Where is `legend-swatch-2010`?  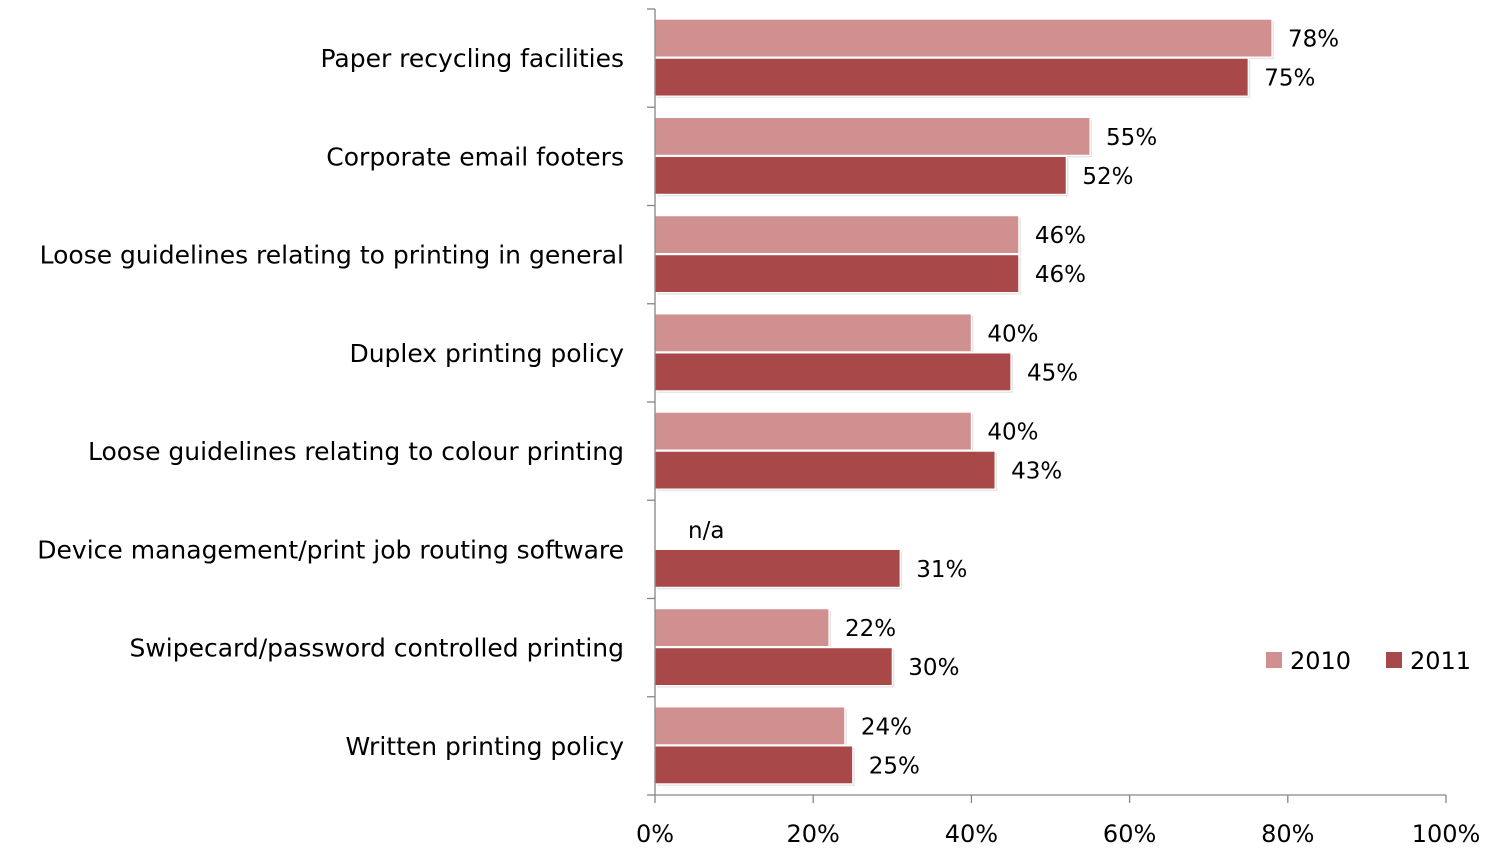 legend-swatch-2010 is located at coordinates (1274, 660).